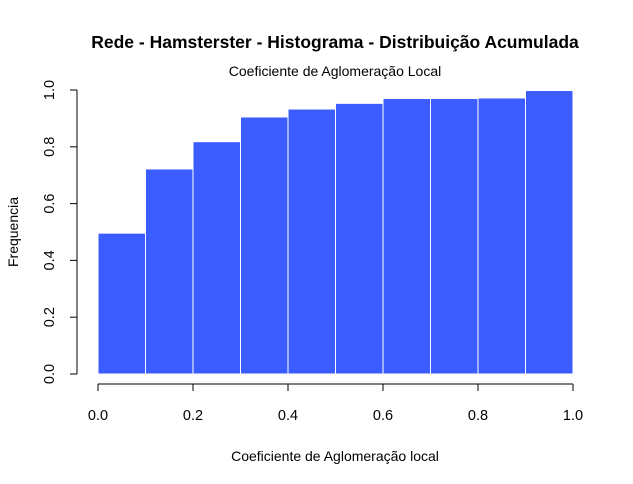  I want to click on x-tick-label: 0.6, so click(383, 416).